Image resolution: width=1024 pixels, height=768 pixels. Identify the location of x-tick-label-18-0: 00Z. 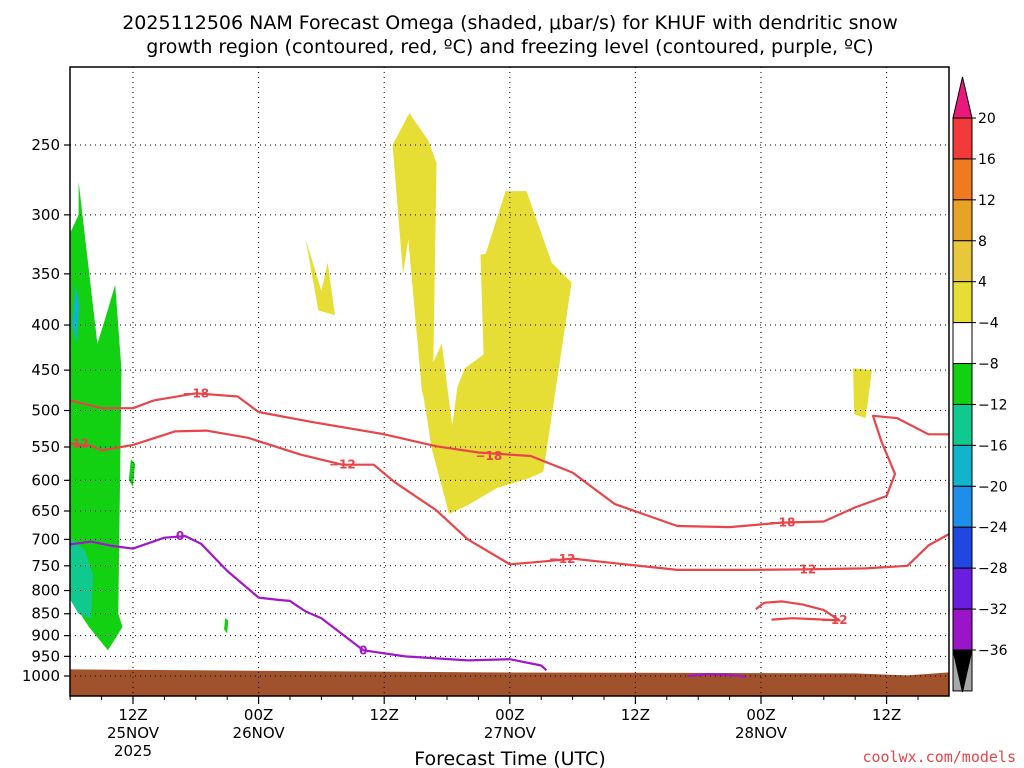
(258, 715).